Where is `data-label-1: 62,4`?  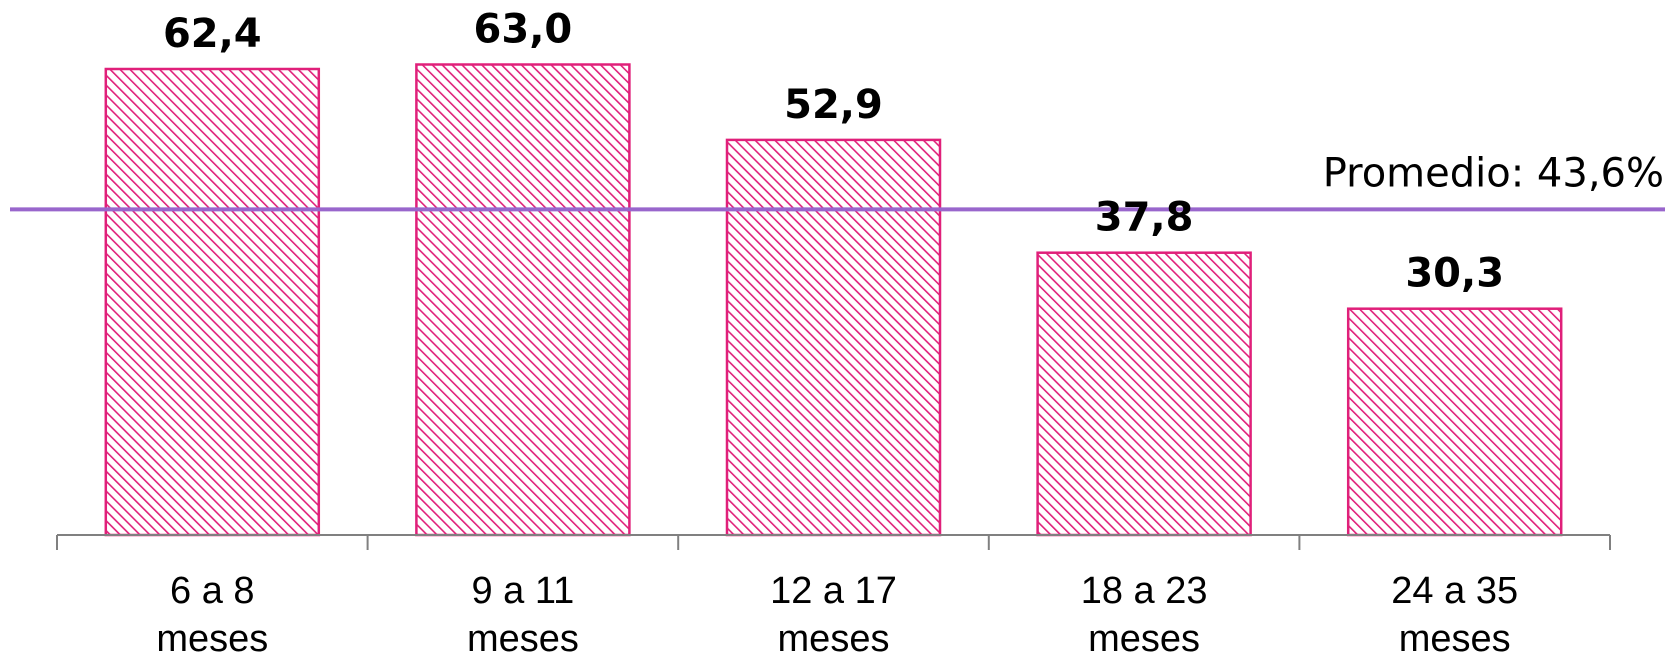 data-label-1: 62,4 is located at coordinates (212, 34).